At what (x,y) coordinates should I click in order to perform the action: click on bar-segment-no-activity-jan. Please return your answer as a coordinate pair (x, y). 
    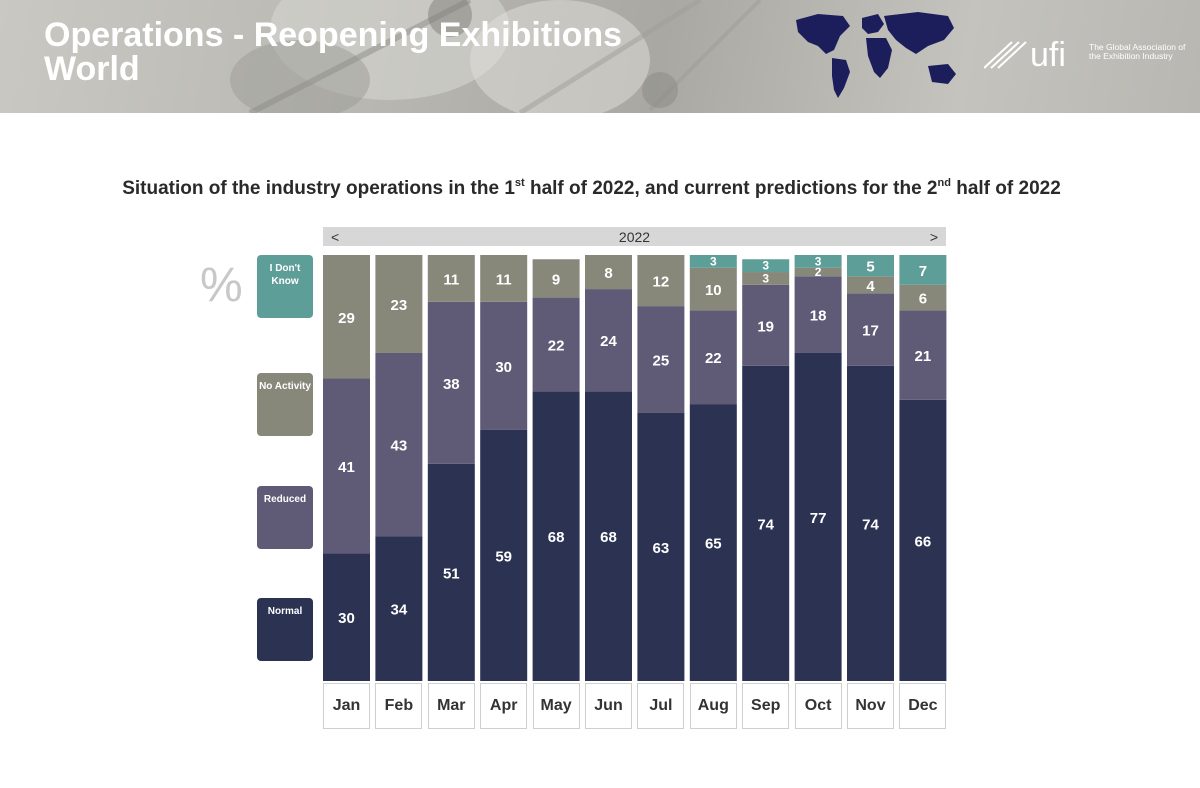
    Looking at the image, I should click on (346, 317).